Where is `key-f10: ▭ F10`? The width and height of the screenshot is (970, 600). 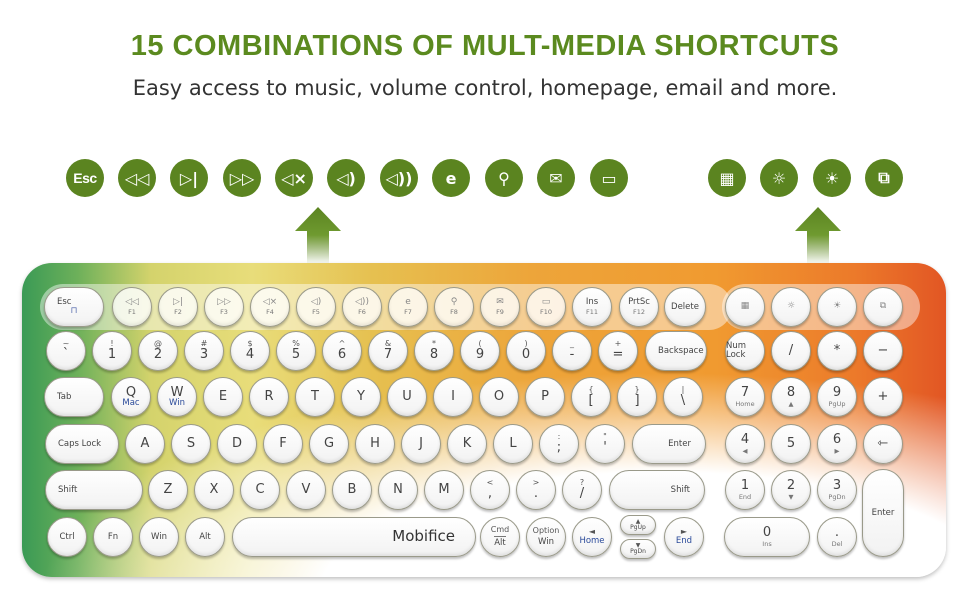
key-f10: ▭ F10 is located at coordinates (546, 307).